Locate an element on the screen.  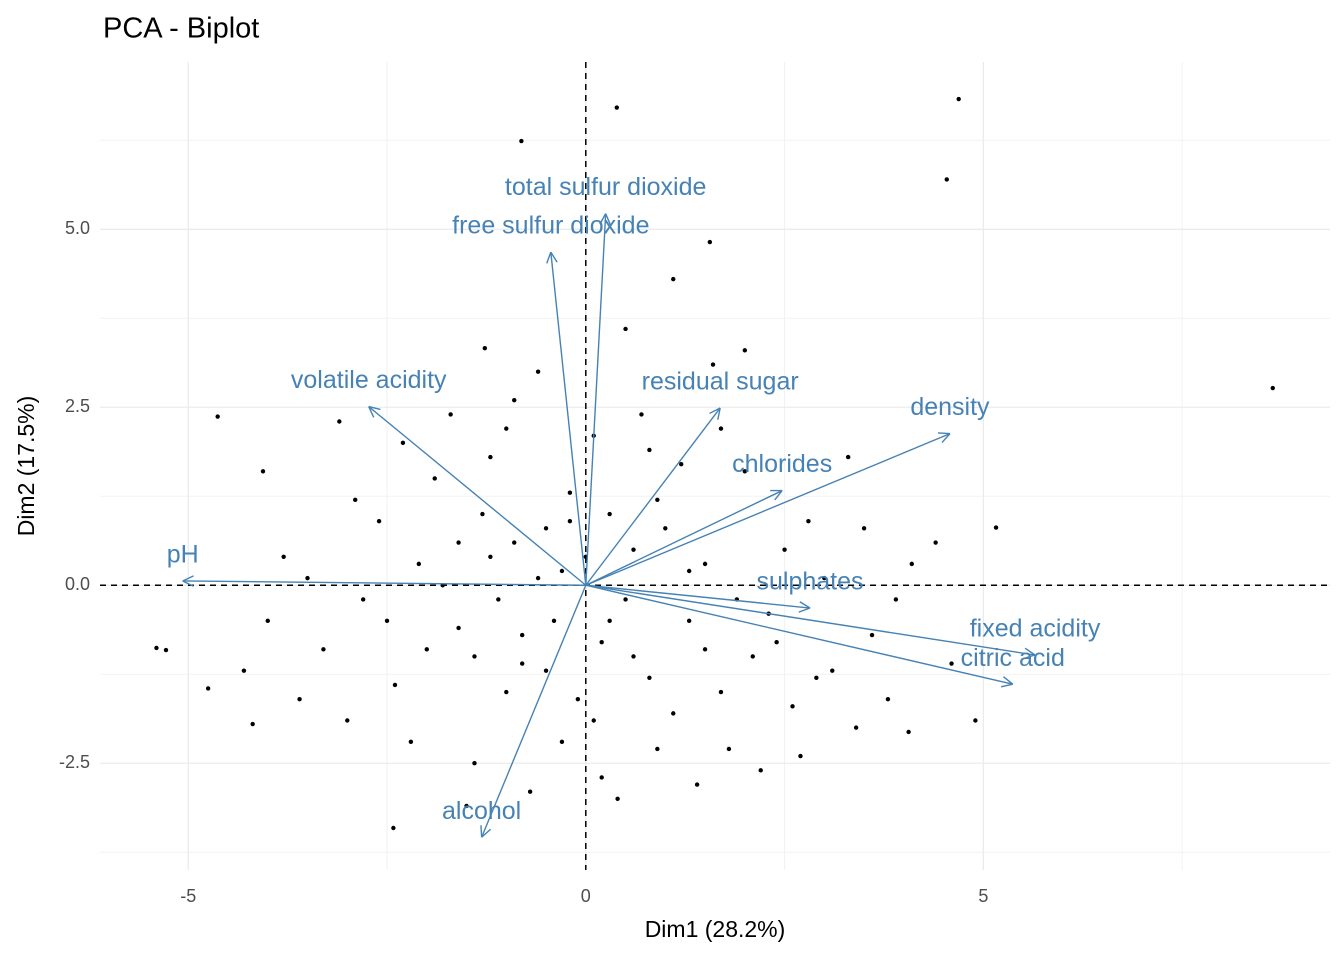
arrow-label: density is located at coordinates (950, 407).